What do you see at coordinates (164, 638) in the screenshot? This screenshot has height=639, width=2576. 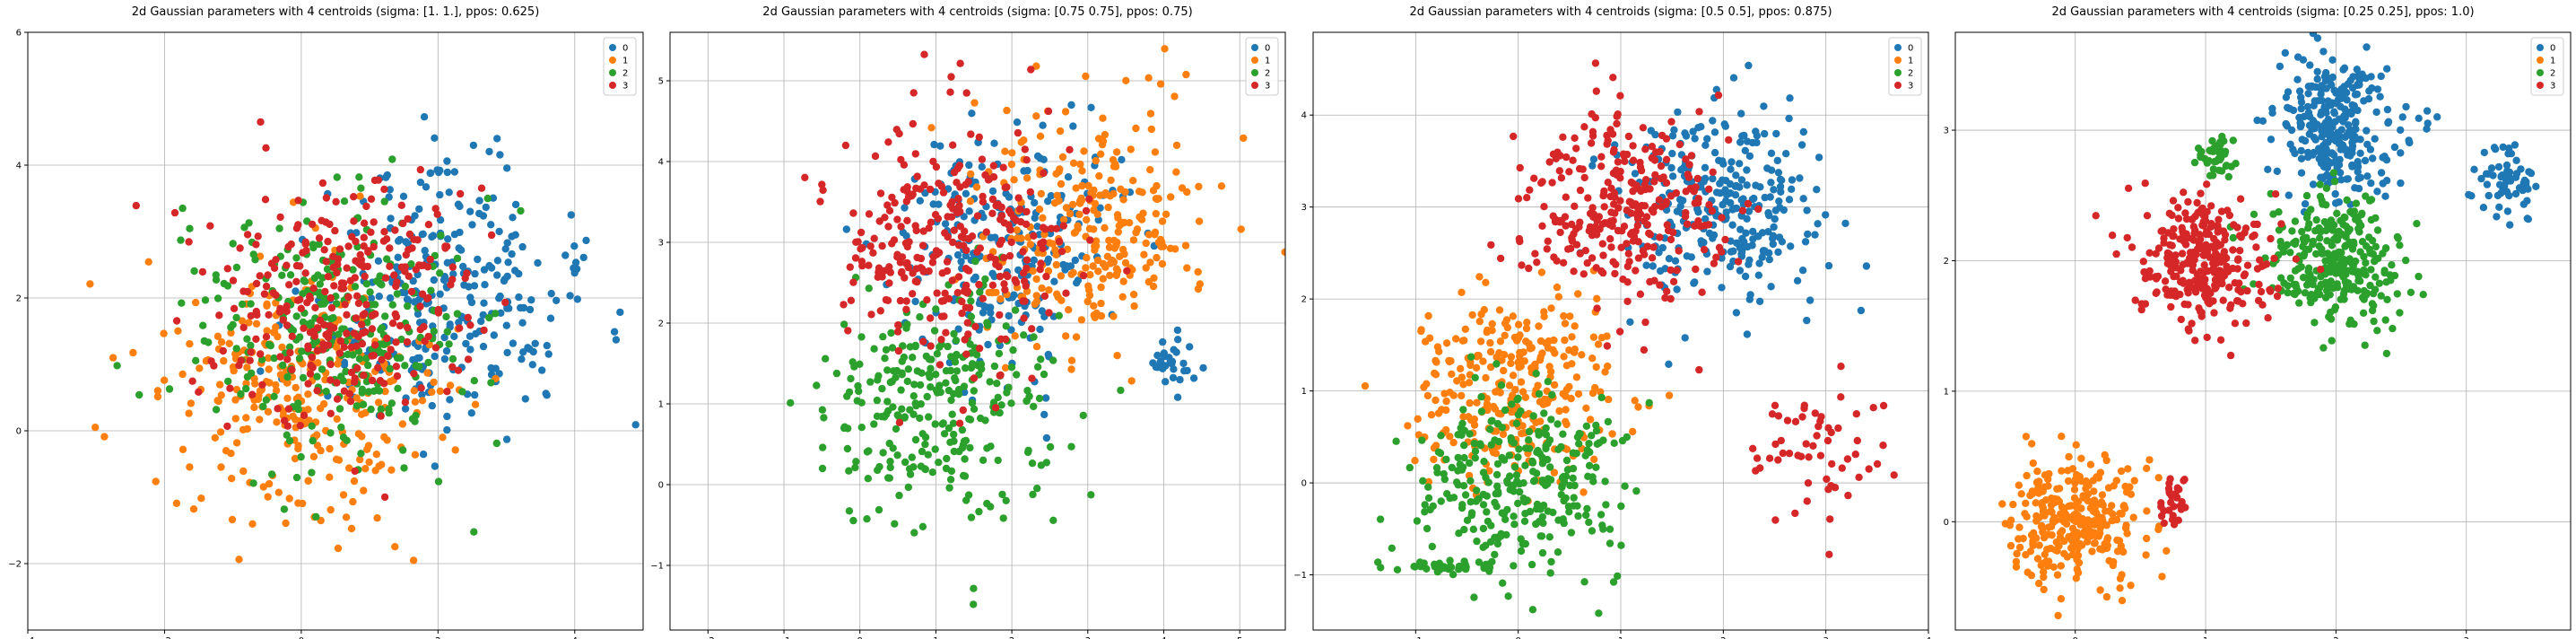 I see `x-tick-label: −2` at bounding box center [164, 638].